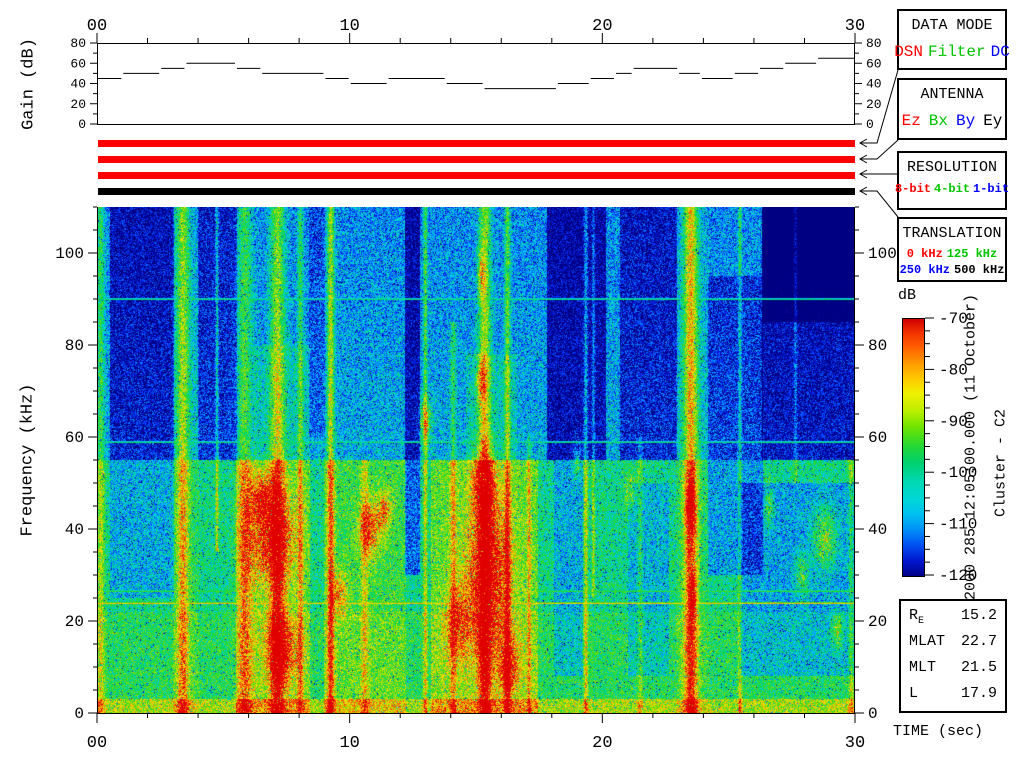 This screenshot has width=1024, height=768. I want to click on antenna-title: ANTENNA, so click(952, 94).